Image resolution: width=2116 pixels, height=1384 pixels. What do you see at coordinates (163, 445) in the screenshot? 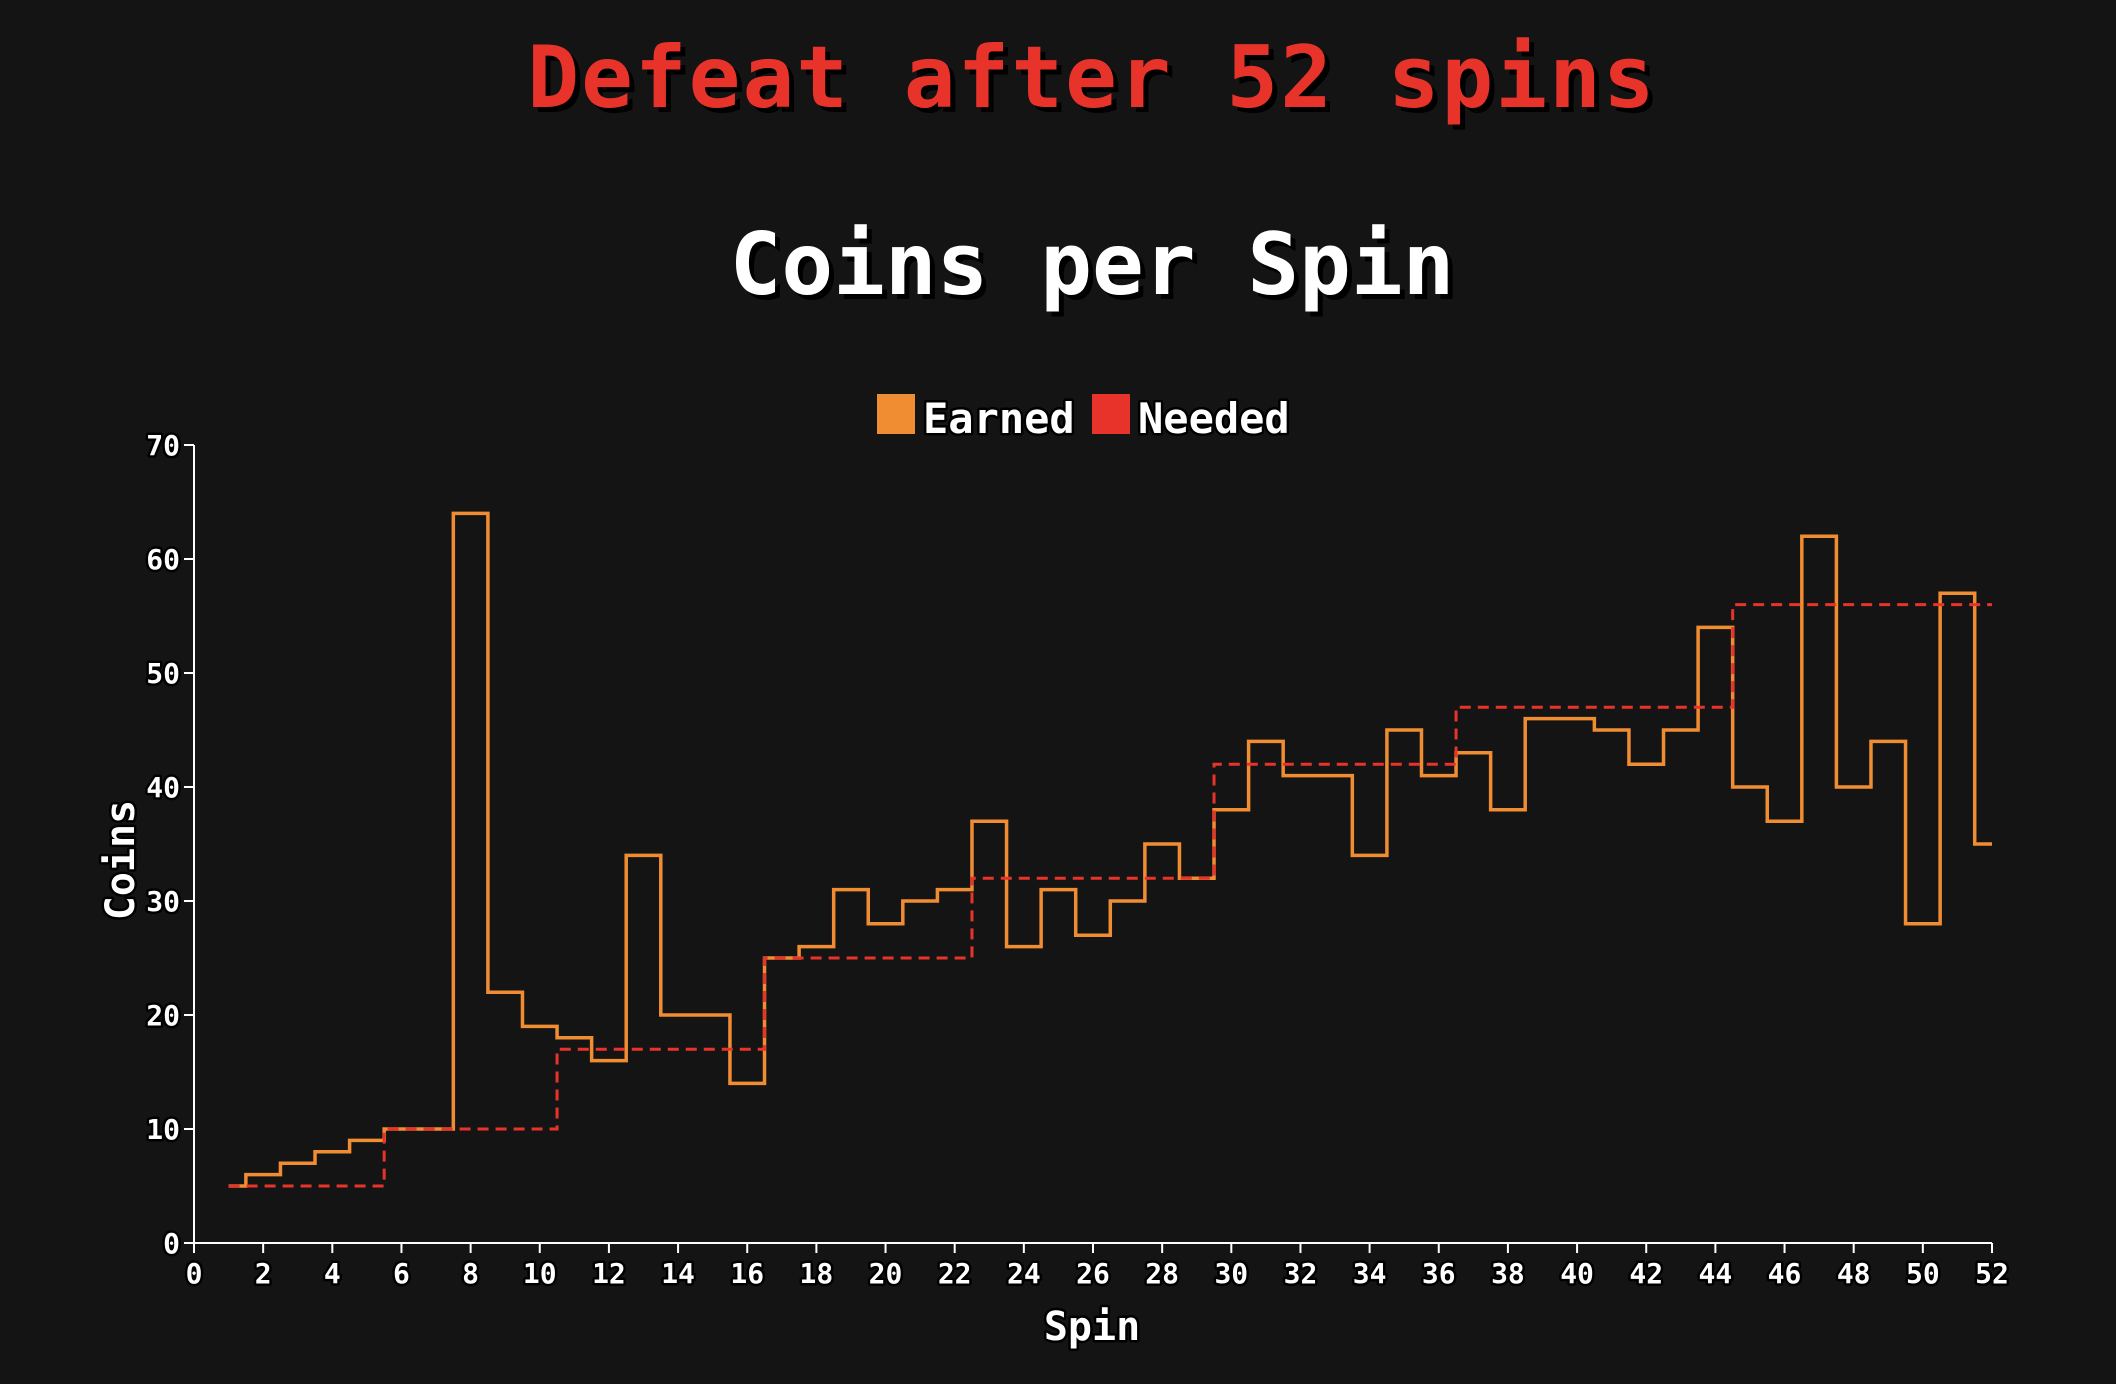
I see `y-tick-label: 70` at bounding box center [163, 445].